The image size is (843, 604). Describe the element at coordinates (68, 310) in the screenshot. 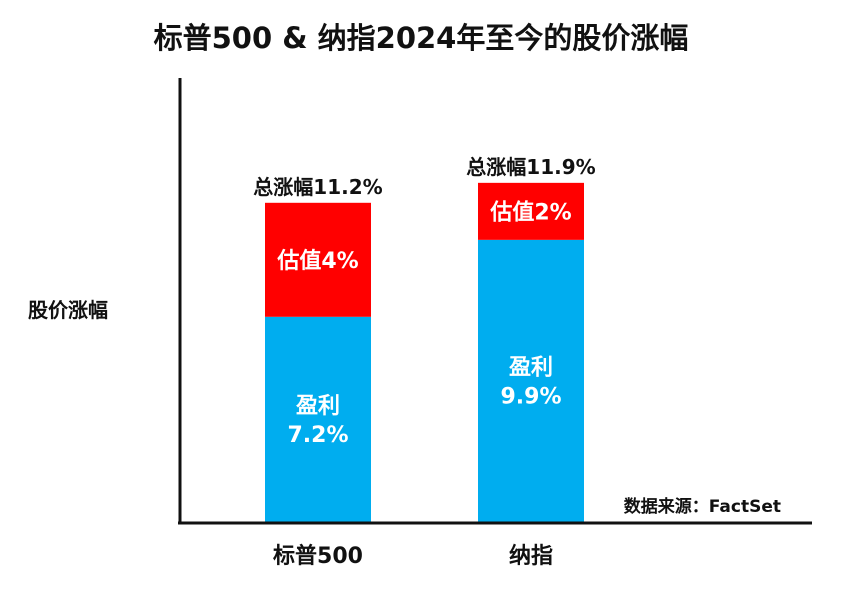

I see `y-axis-label: 股价涨幅` at that location.